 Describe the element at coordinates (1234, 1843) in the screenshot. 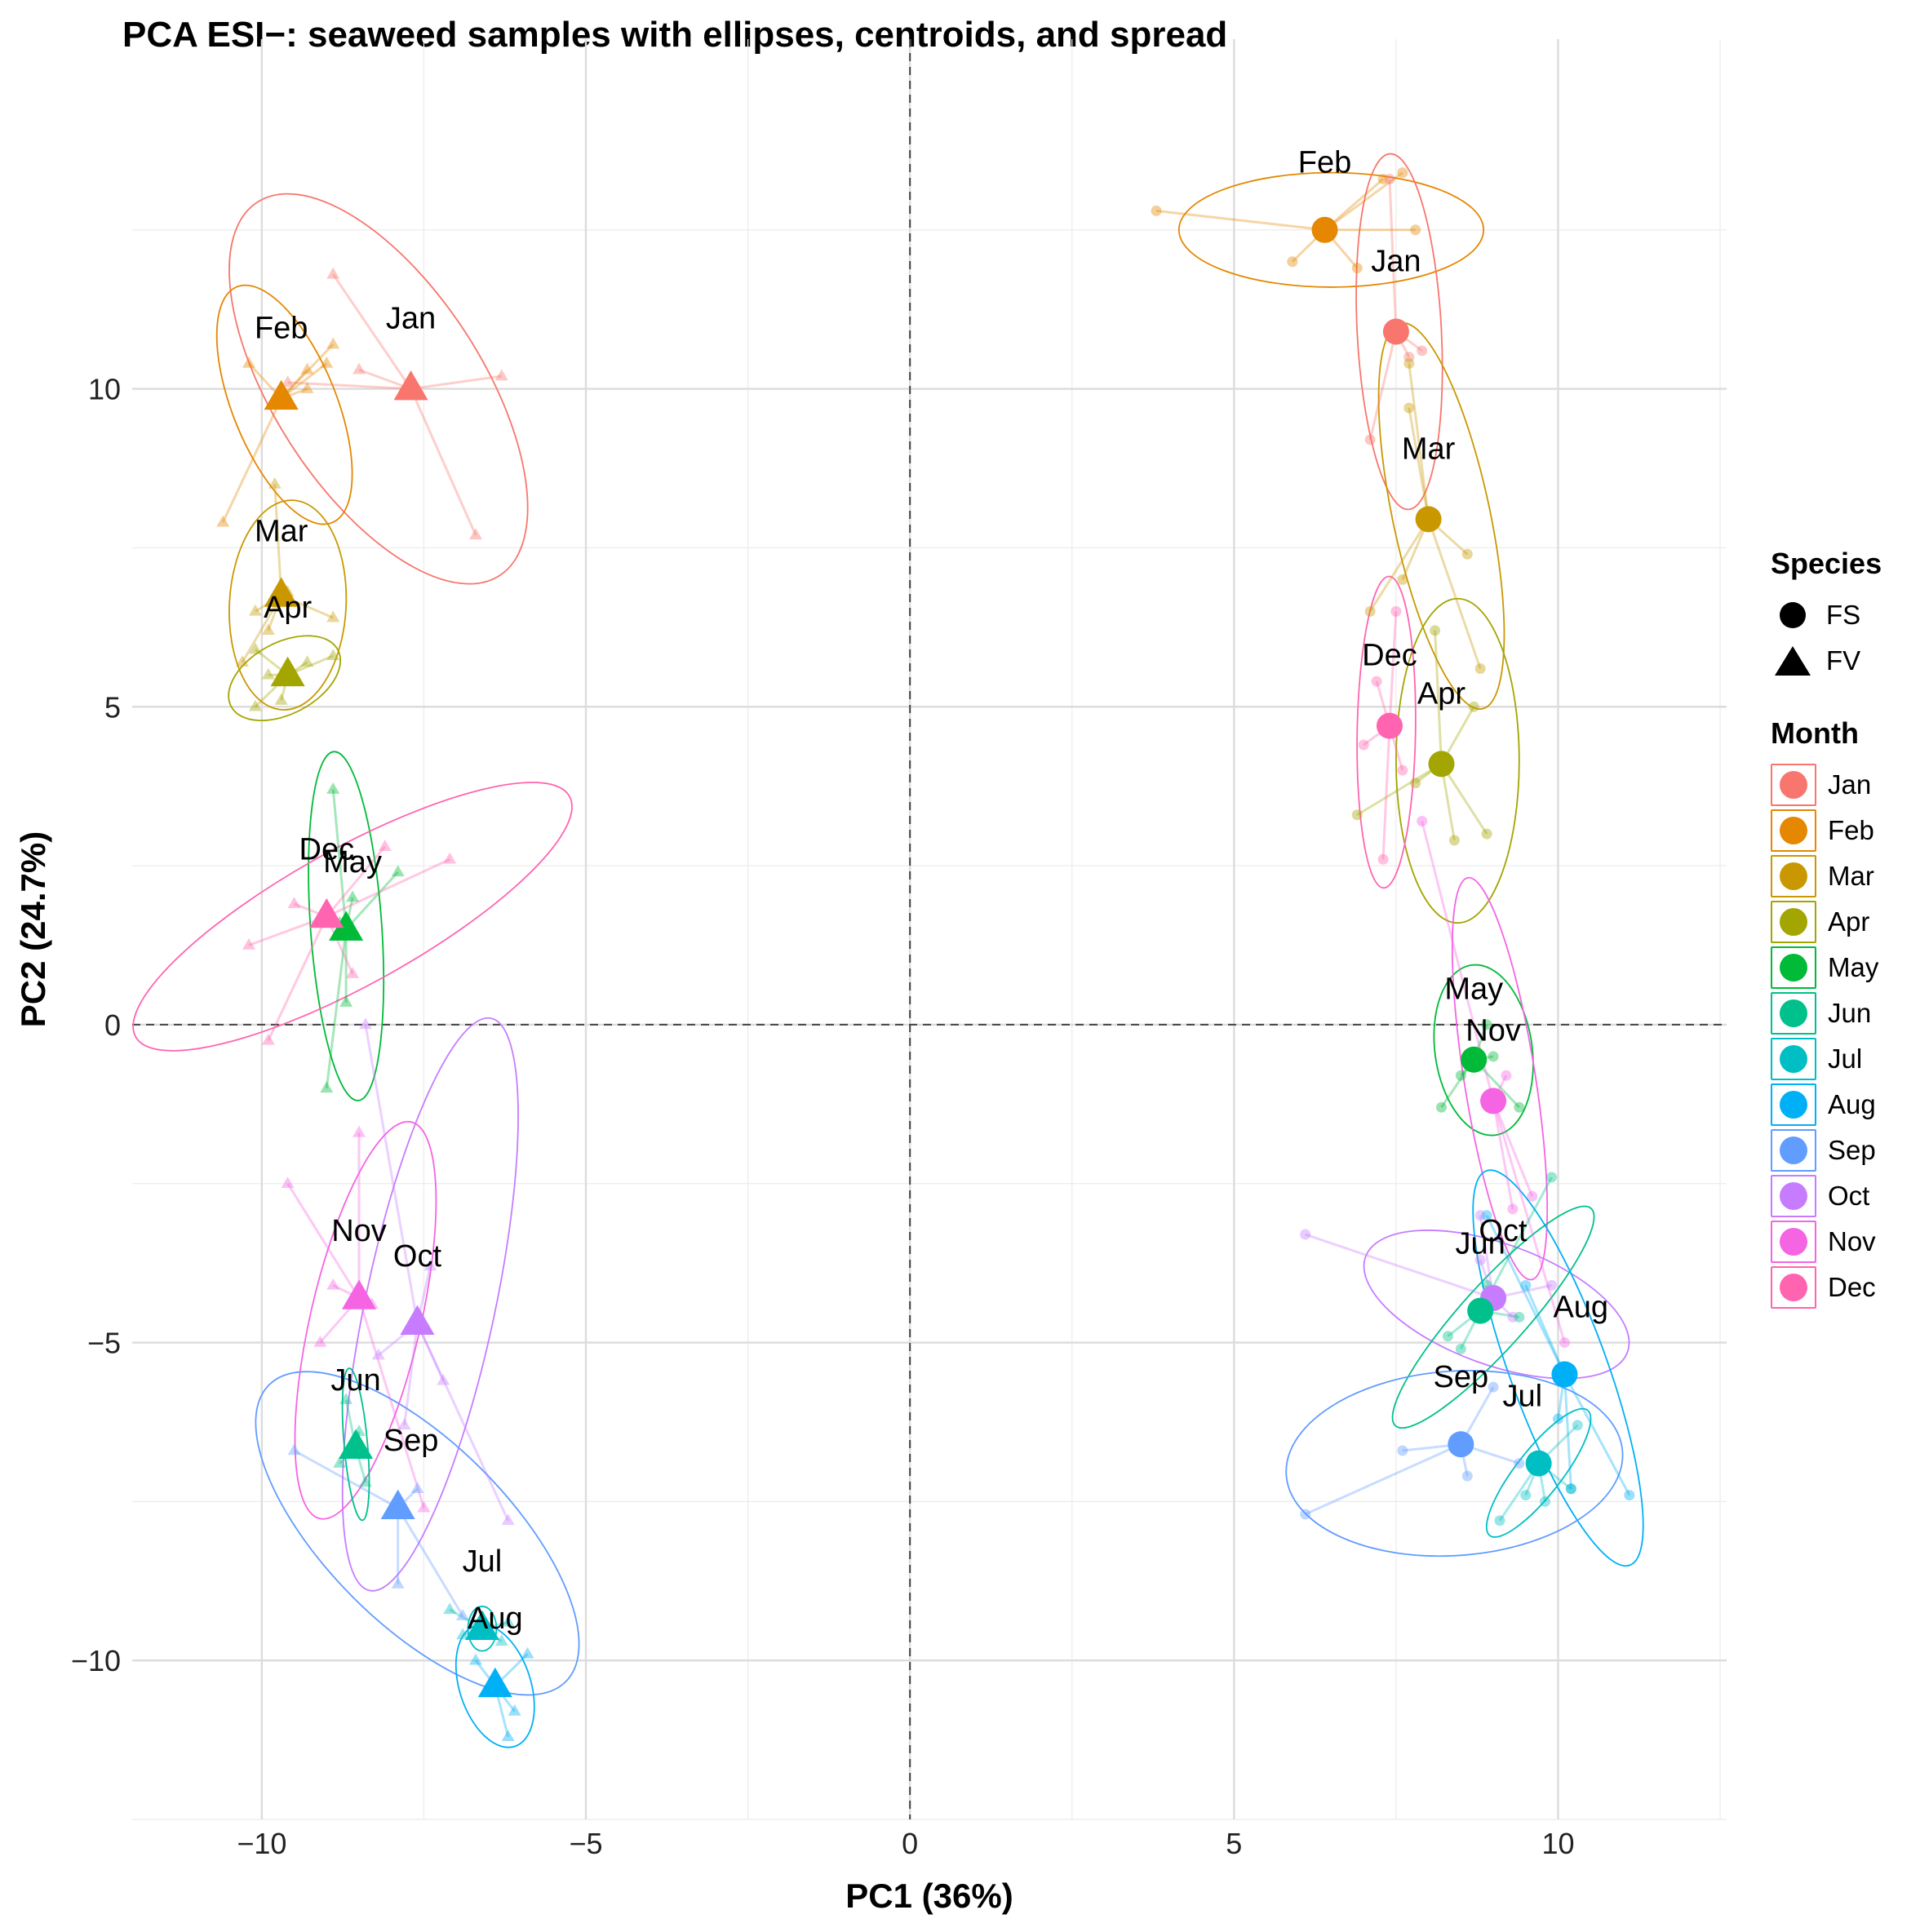

I see `x-tick-label: 5` at that location.